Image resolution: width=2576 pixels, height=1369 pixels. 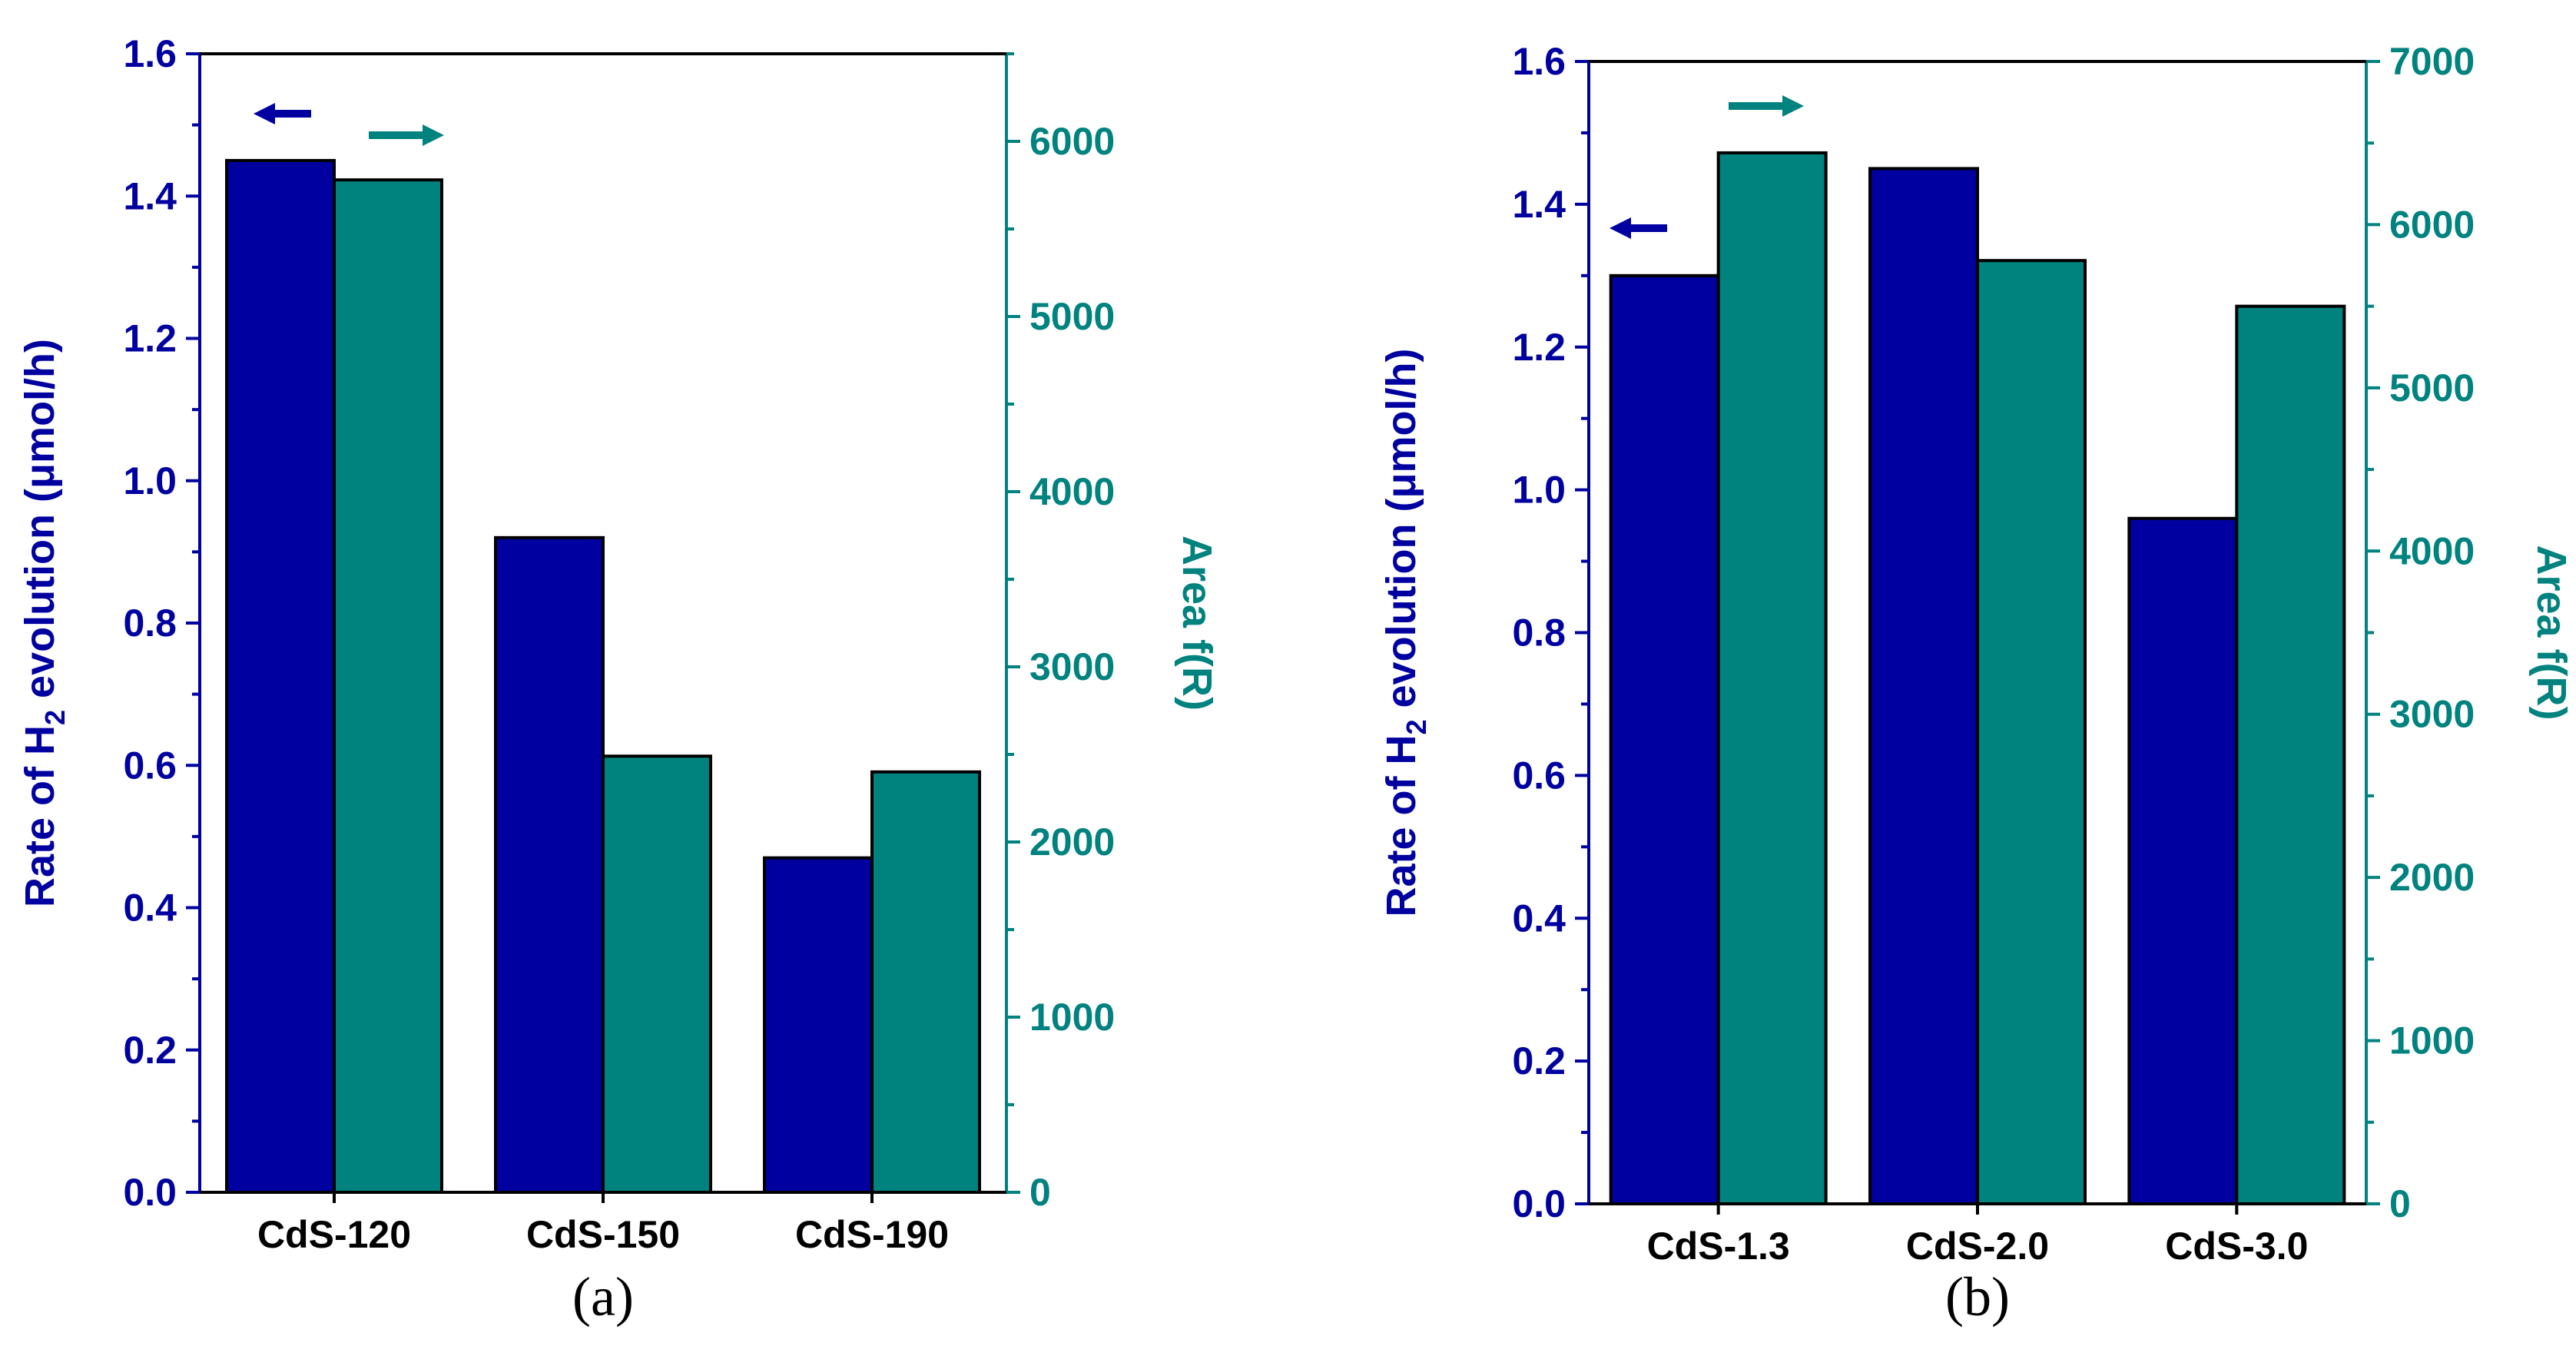 I want to click on x-tick-label-CdS-190: CdS-190, so click(x=872, y=1234).